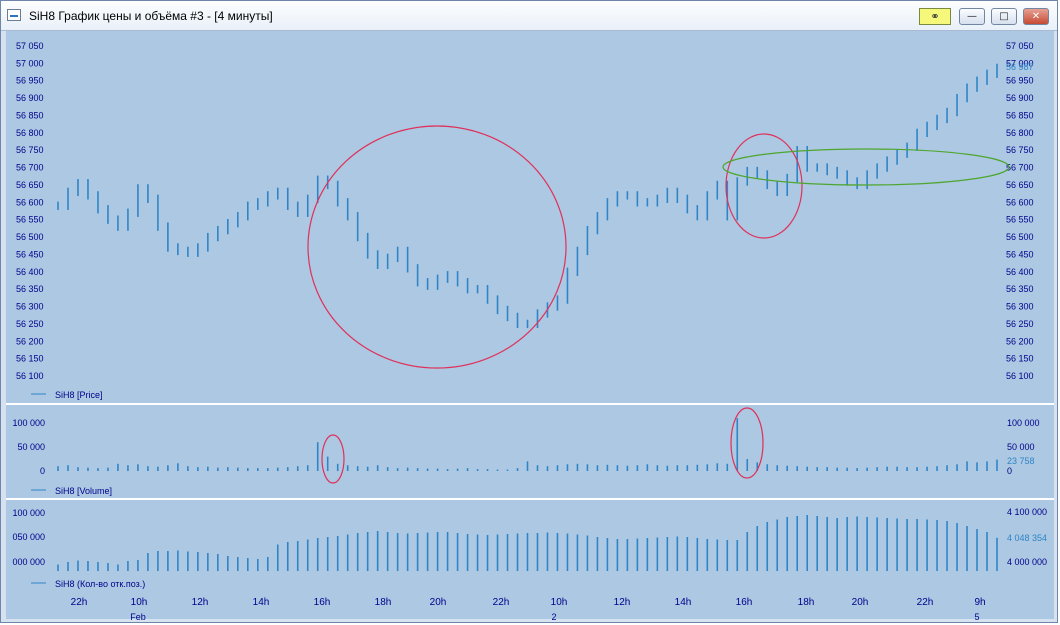  Describe the element at coordinates (14, 15) in the screenshot. I see `chart-window-icon` at that location.